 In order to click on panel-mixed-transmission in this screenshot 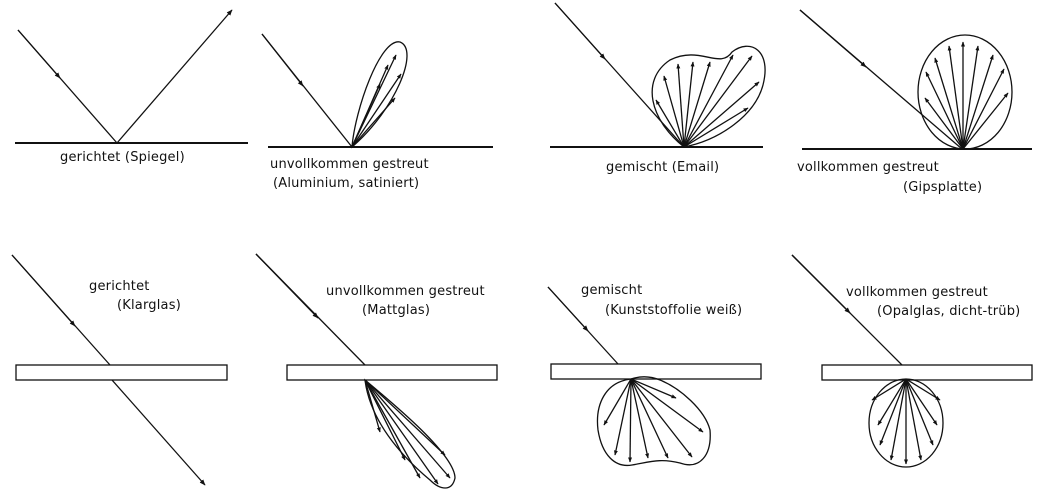, I will do `click(654, 376)`.